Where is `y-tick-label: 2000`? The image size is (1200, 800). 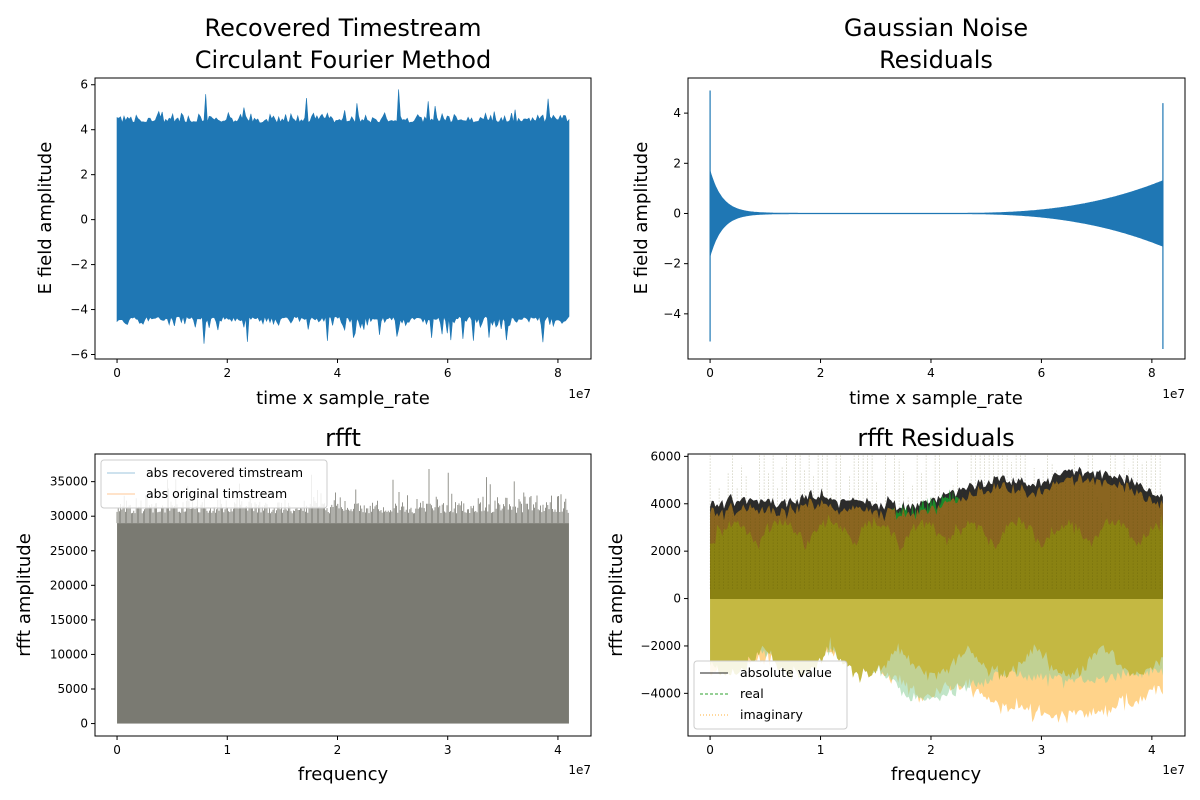
y-tick-label: 2000 is located at coordinates (665, 551).